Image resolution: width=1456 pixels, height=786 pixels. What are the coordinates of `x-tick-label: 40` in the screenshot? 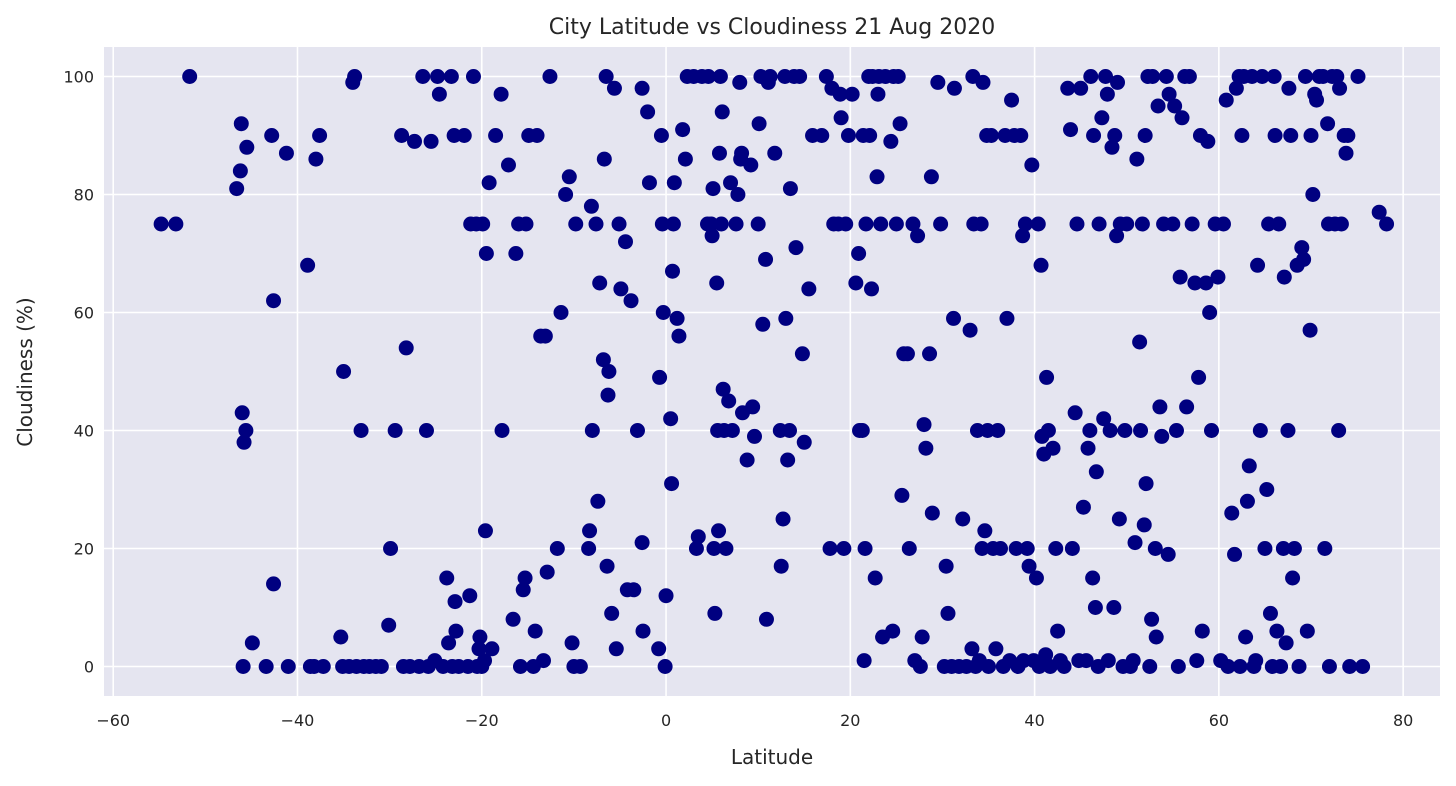 It's located at (1034, 720).